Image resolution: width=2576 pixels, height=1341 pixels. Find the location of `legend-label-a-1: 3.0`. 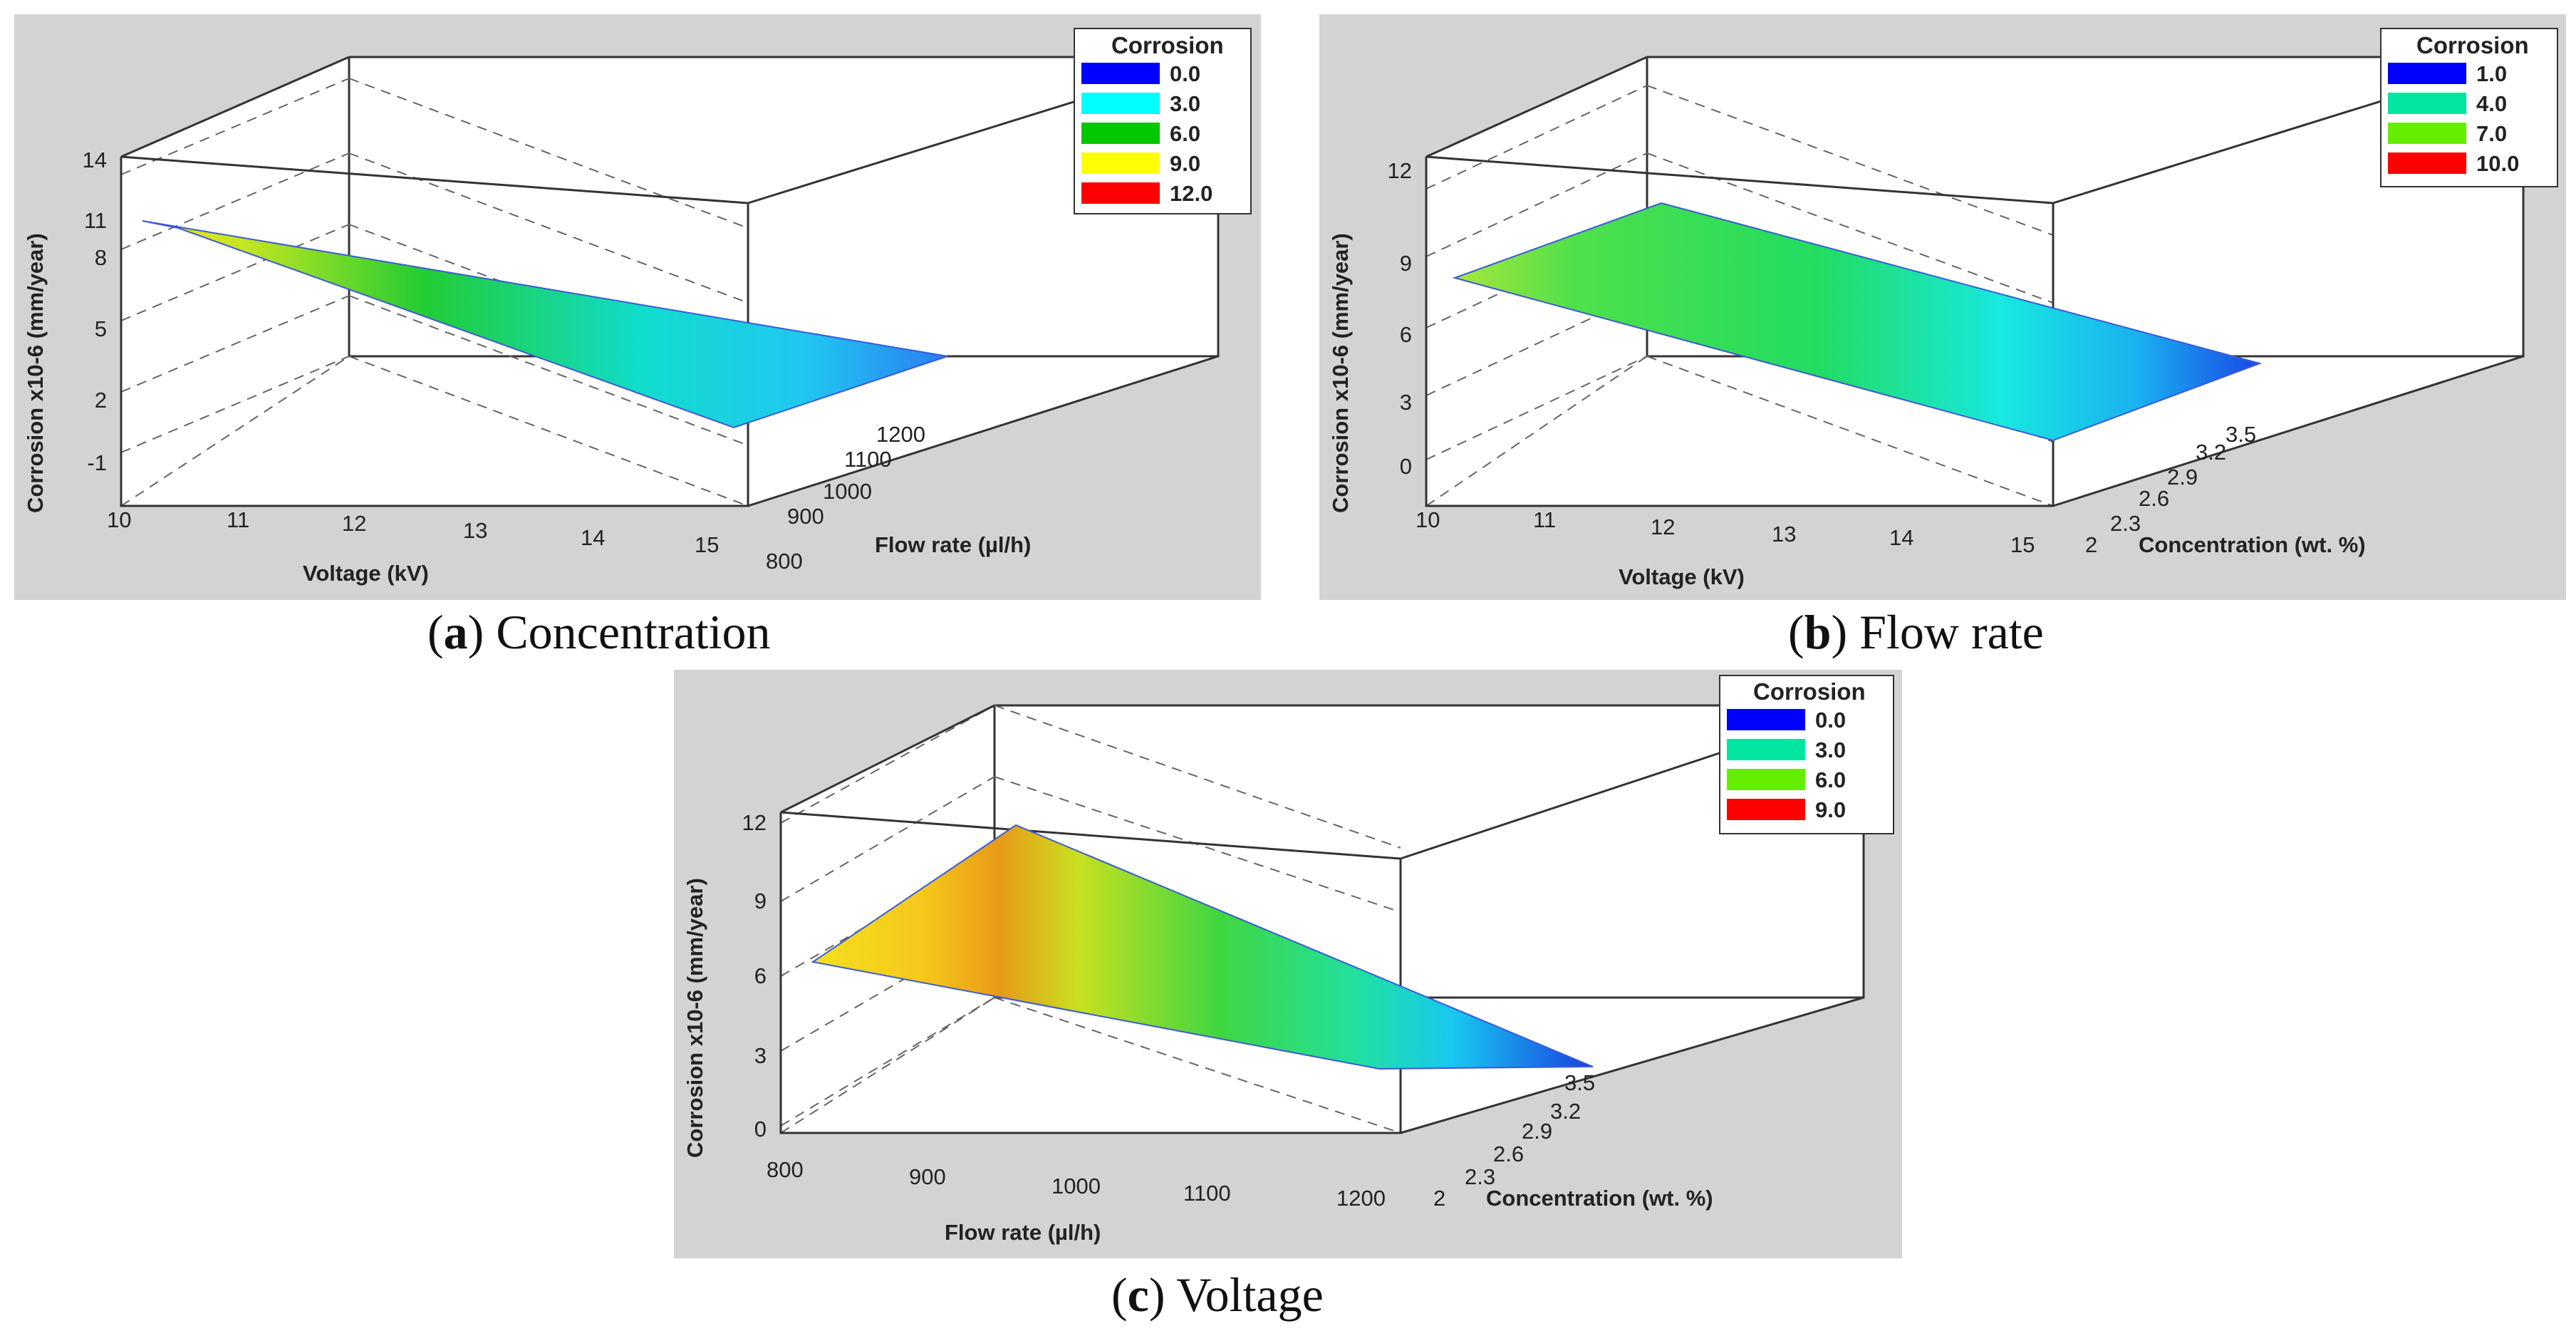

legend-label-a-1: 3.0 is located at coordinates (1185, 103).